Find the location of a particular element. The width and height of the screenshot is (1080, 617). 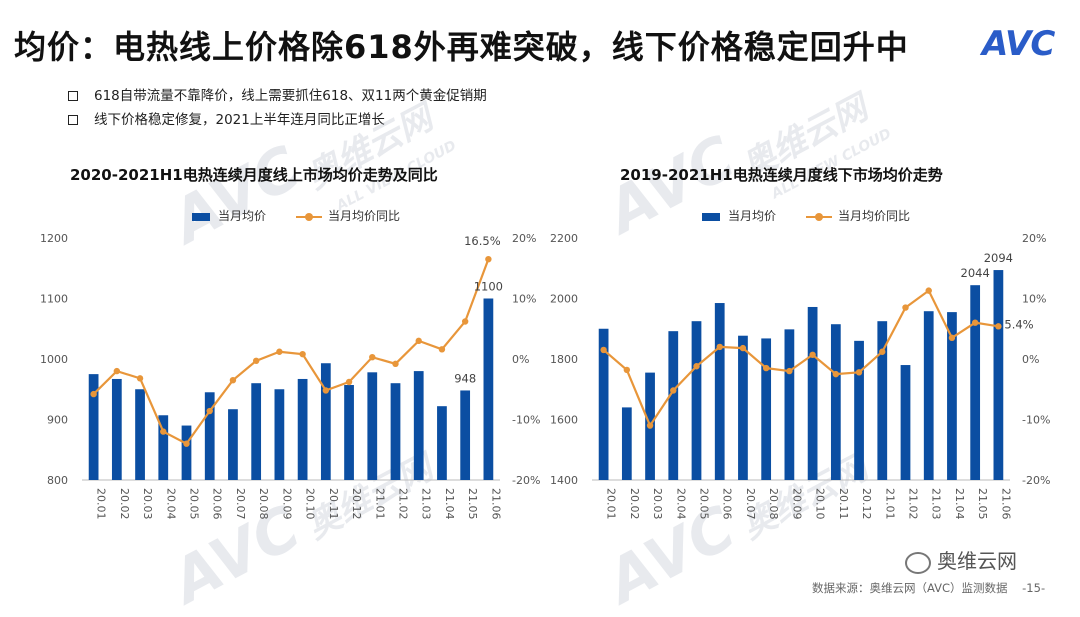

x-tick-label: 20.06 is located at coordinates (727, 504).